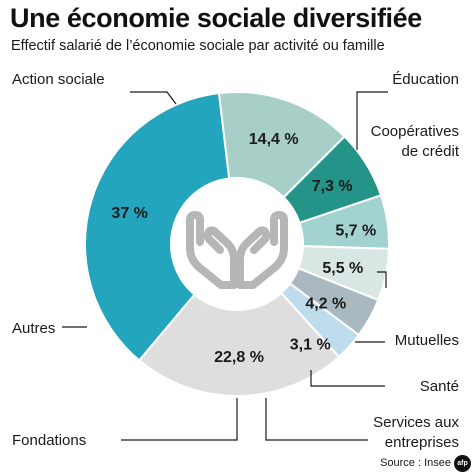 The width and height of the screenshot is (475, 475). I want to click on value-label-education: 14,4 %, so click(274, 139).